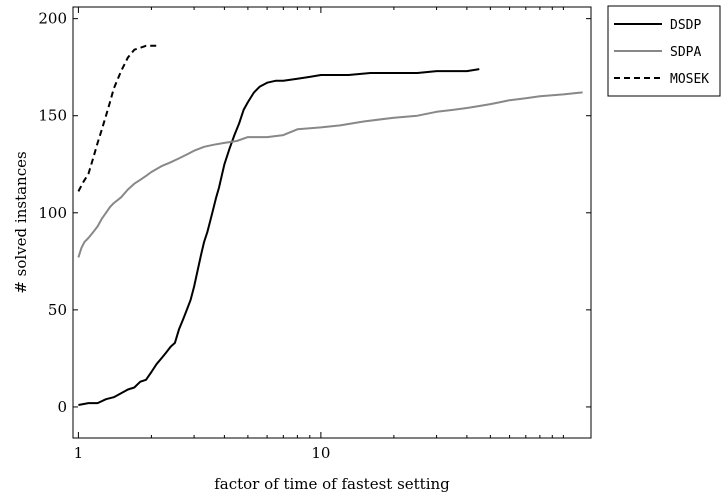 Image resolution: width=721 pixels, height=493 pixels. What do you see at coordinates (21, 222) in the screenshot?
I see `y-axis-title: # solved instances` at bounding box center [21, 222].